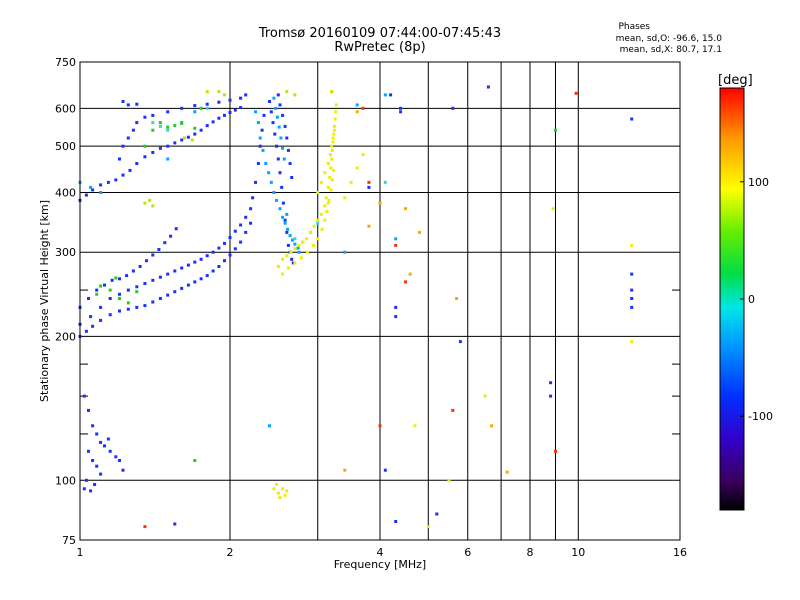 The height and width of the screenshot is (600, 800). Describe the element at coordinates (680, 552) in the screenshot. I see `x-tick-label: 16` at that location.